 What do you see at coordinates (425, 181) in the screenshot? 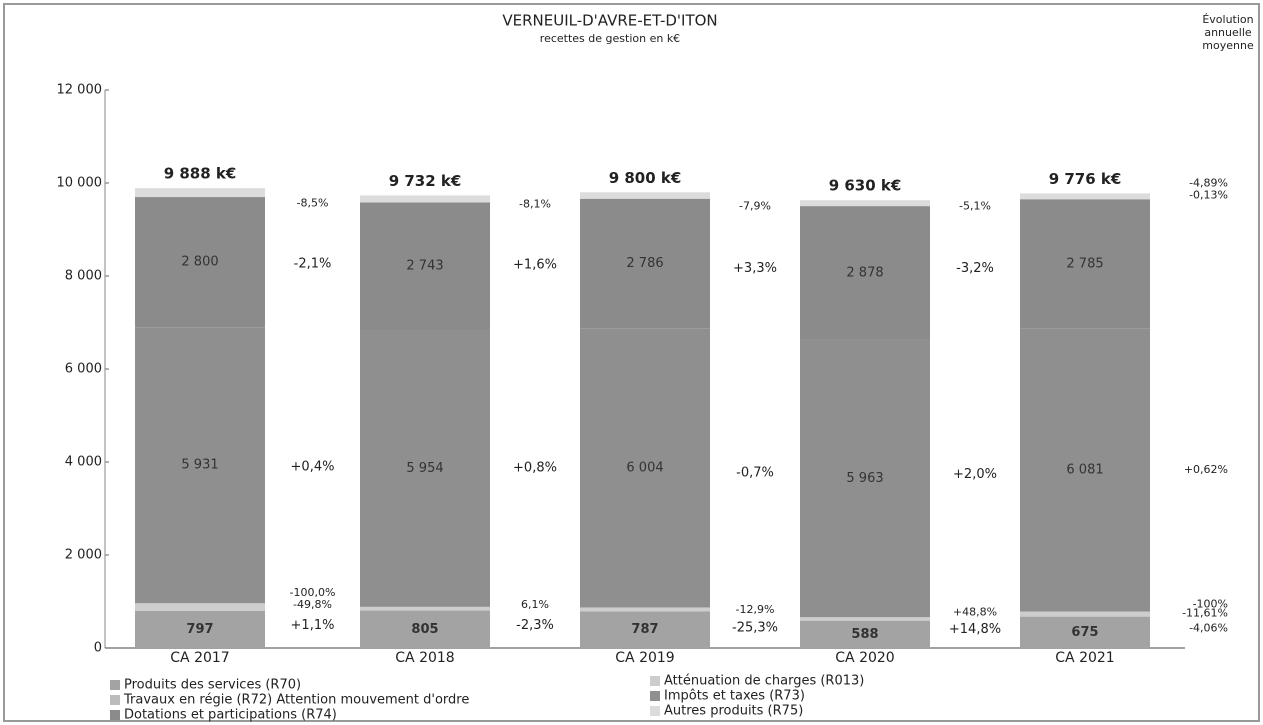
I see `total-label: 9 732 k€` at bounding box center [425, 181].